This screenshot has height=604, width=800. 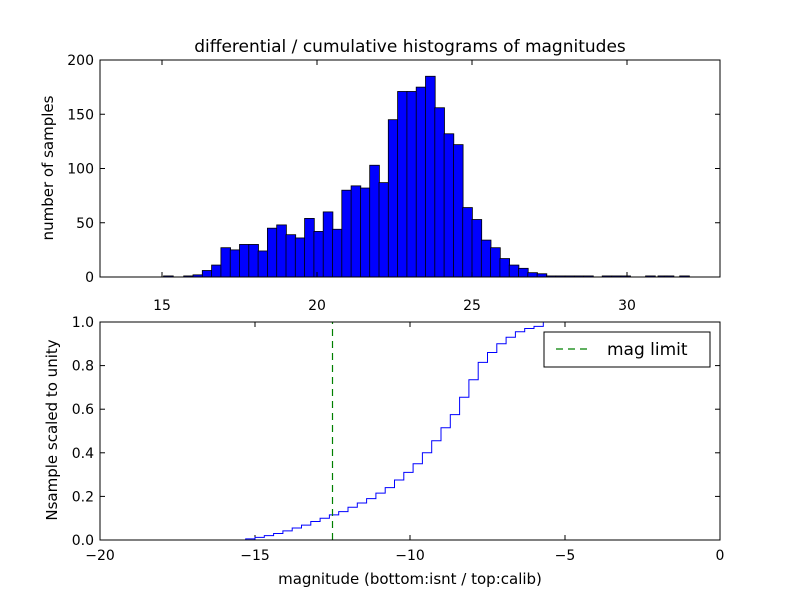 What do you see at coordinates (410, 579) in the screenshot?
I see `cumulative-x-label: magnitude (bottom:isnt / top:calib)` at bounding box center [410, 579].